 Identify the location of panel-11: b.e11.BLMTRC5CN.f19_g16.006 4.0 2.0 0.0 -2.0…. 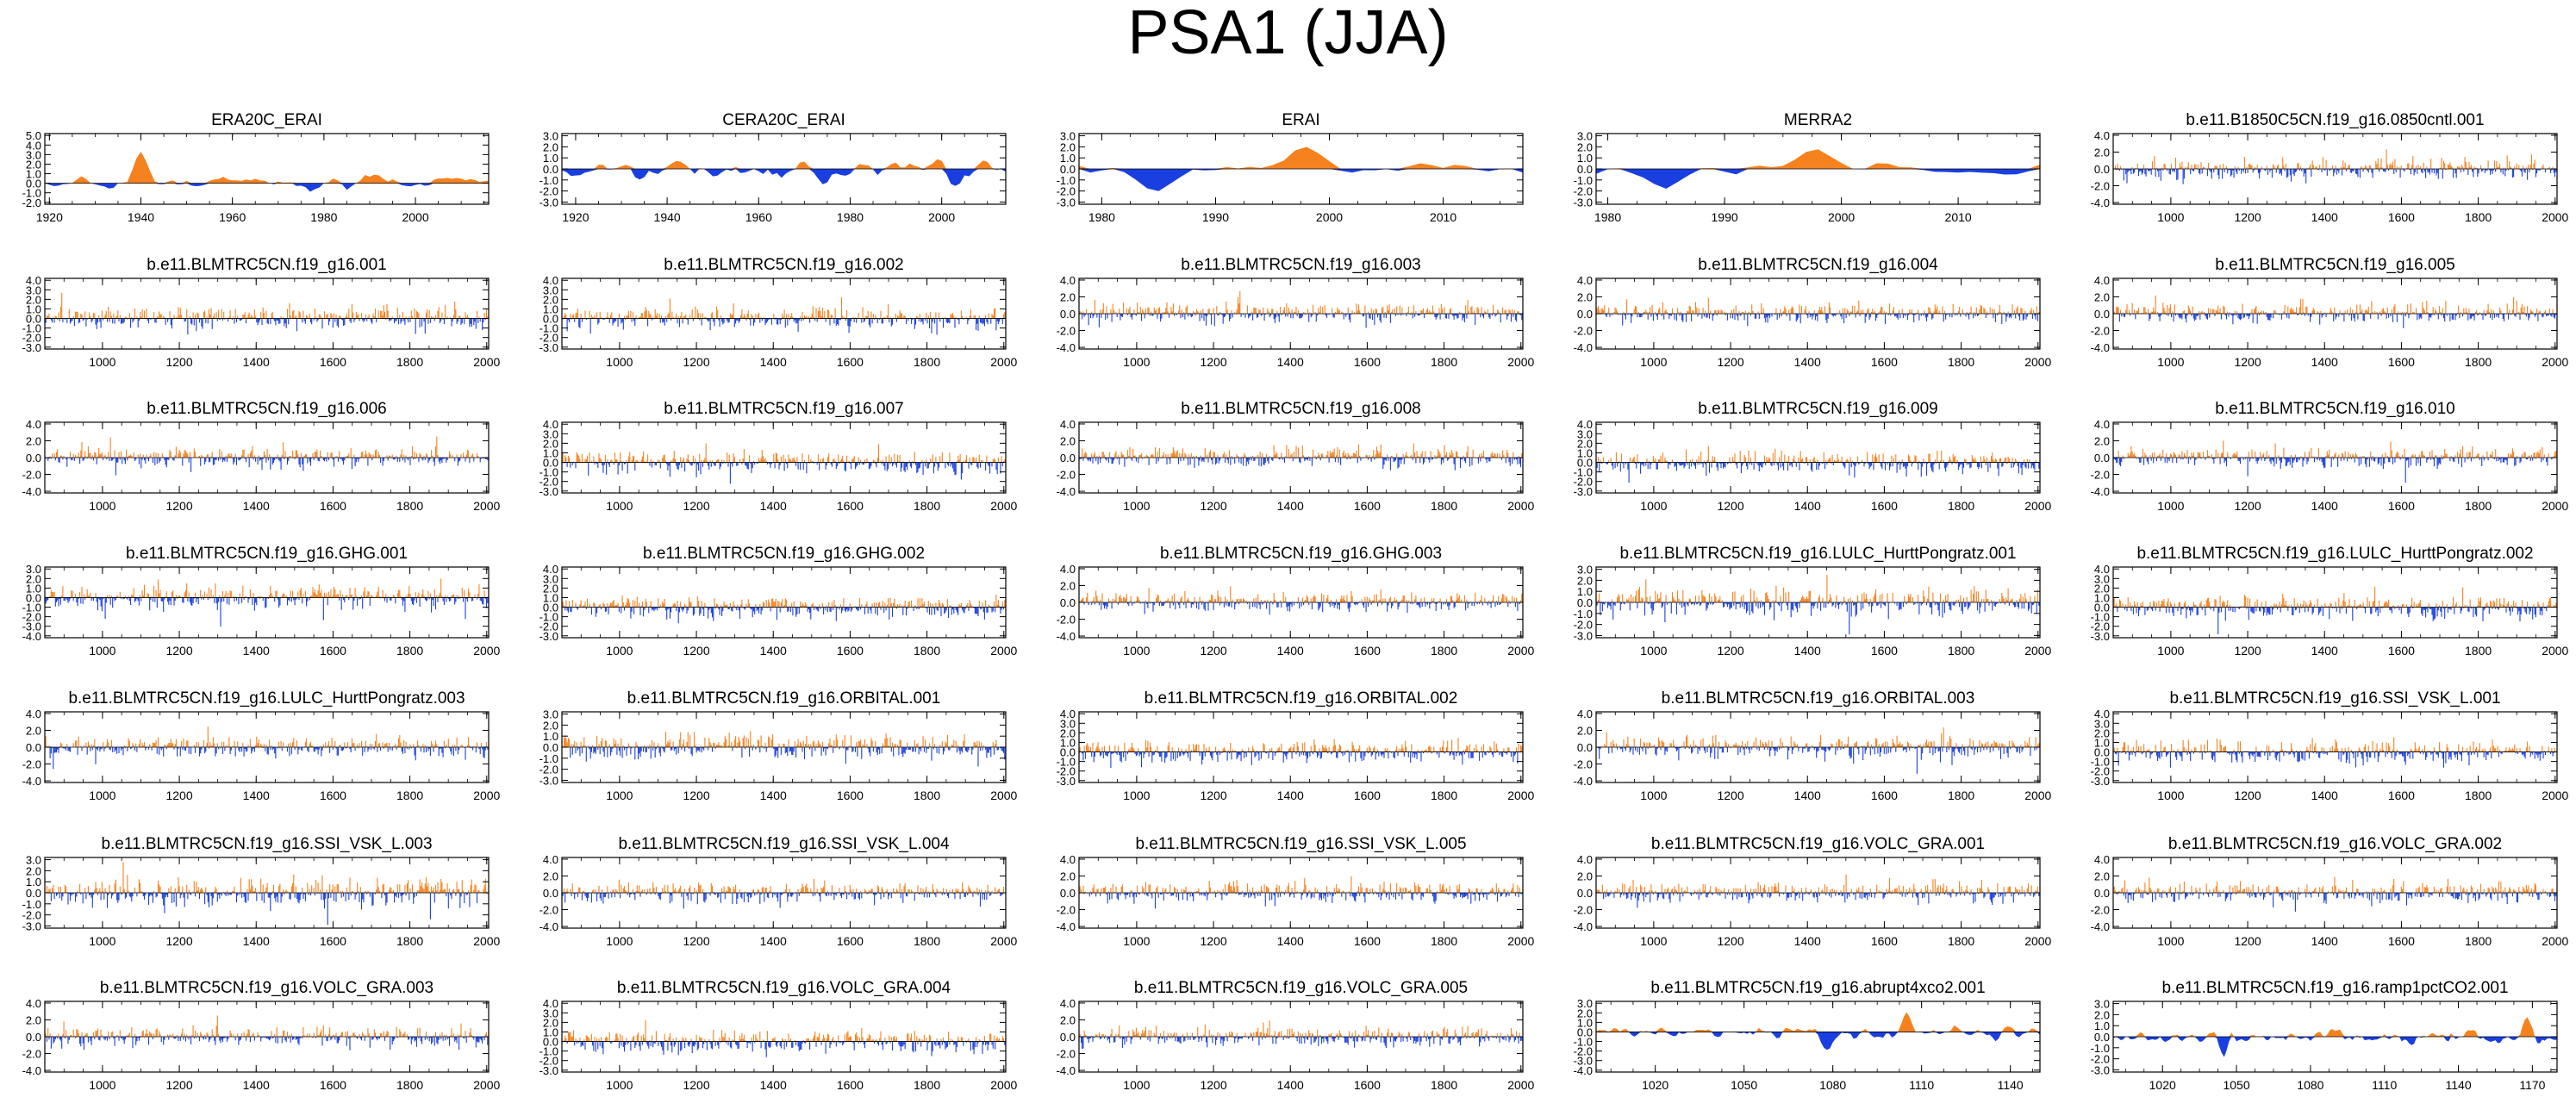
(261, 456).